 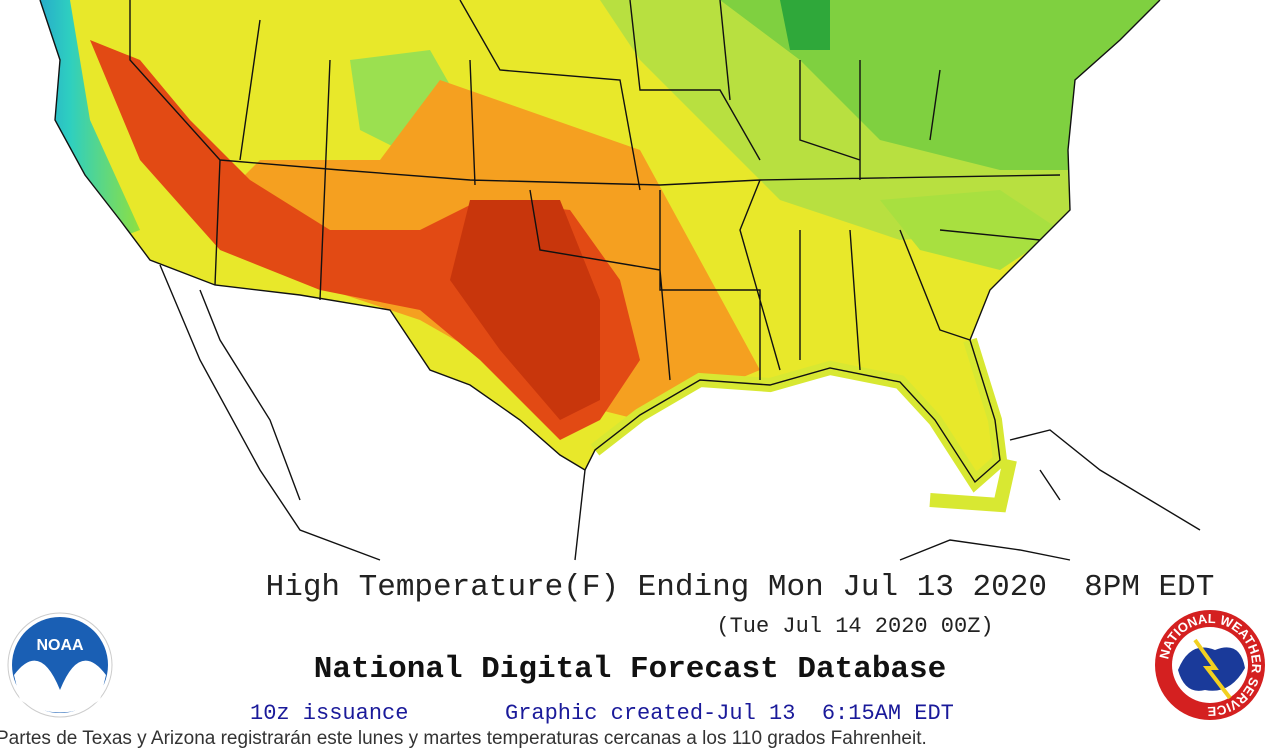 What do you see at coordinates (729, 713) in the screenshot?
I see `created-time: Graphic created-Jul 13 6:15AM EDT` at bounding box center [729, 713].